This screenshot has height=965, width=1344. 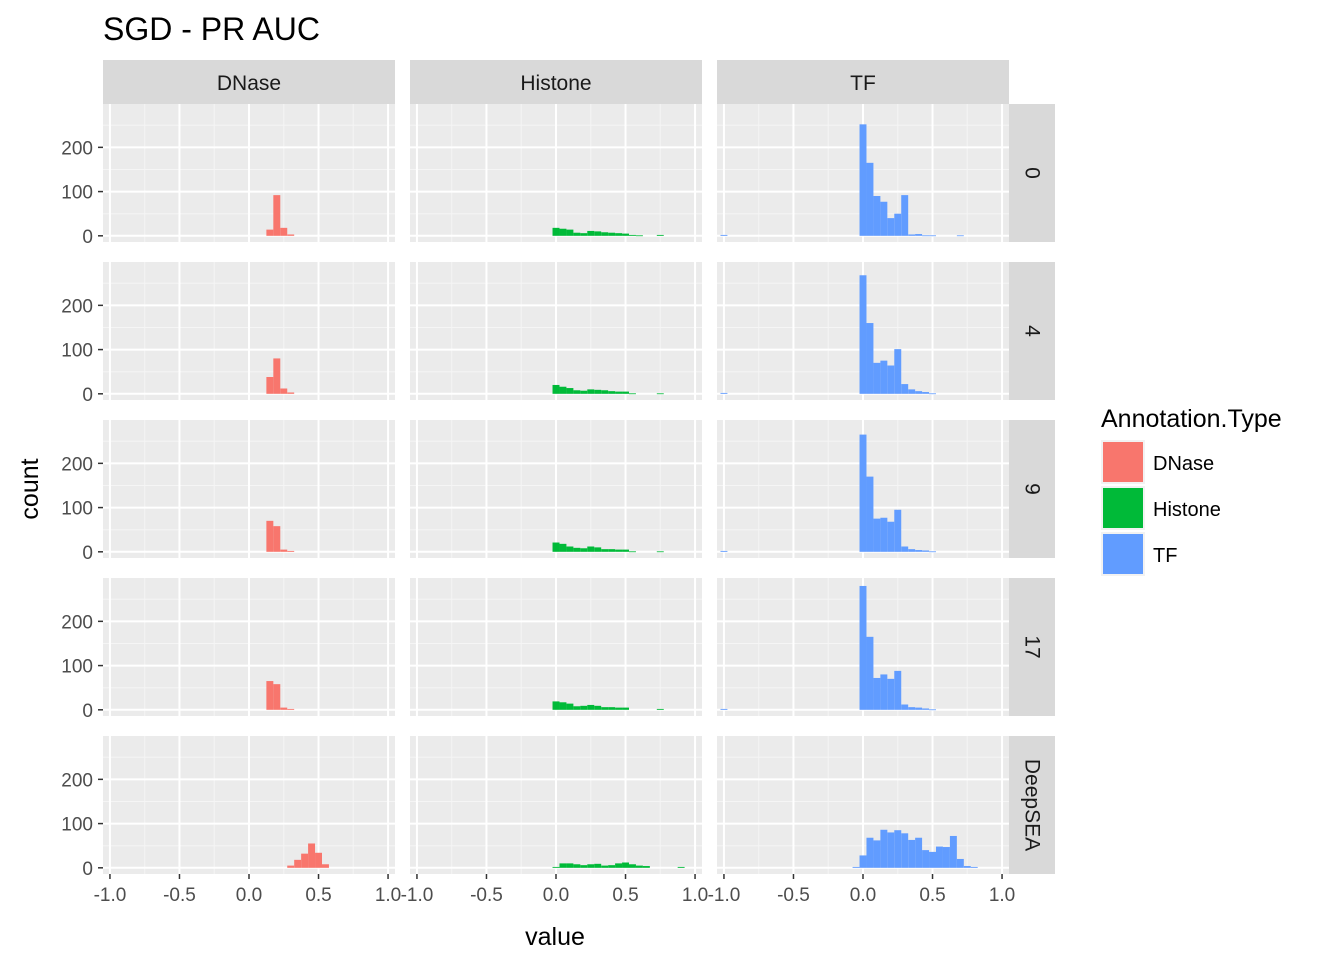 What do you see at coordinates (211, 29) in the screenshot?
I see `chart-title: SGD - PR AUC` at bounding box center [211, 29].